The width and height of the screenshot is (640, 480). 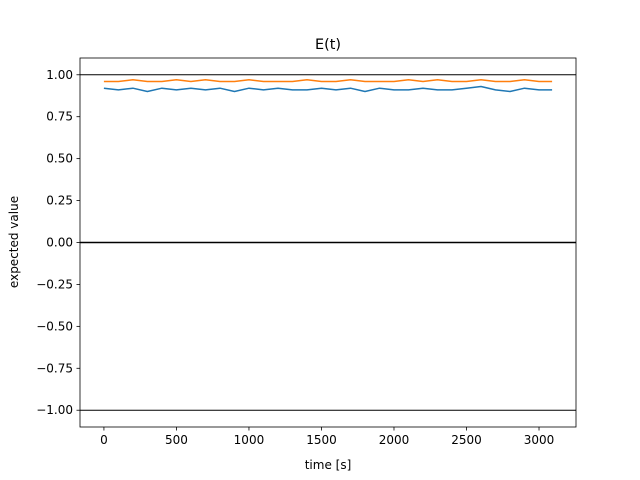 I want to click on x-tick-label: 1000, so click(x=249, y=440).